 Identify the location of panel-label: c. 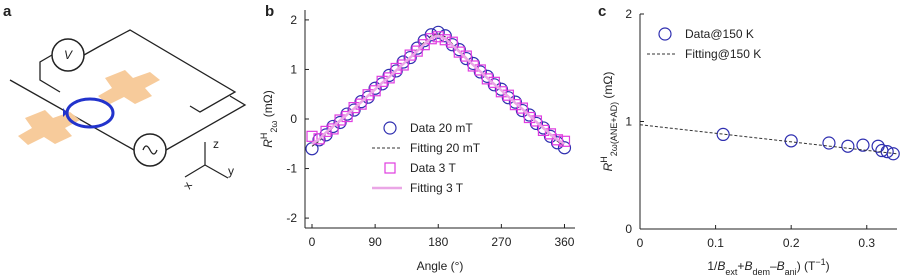
(602, 11).